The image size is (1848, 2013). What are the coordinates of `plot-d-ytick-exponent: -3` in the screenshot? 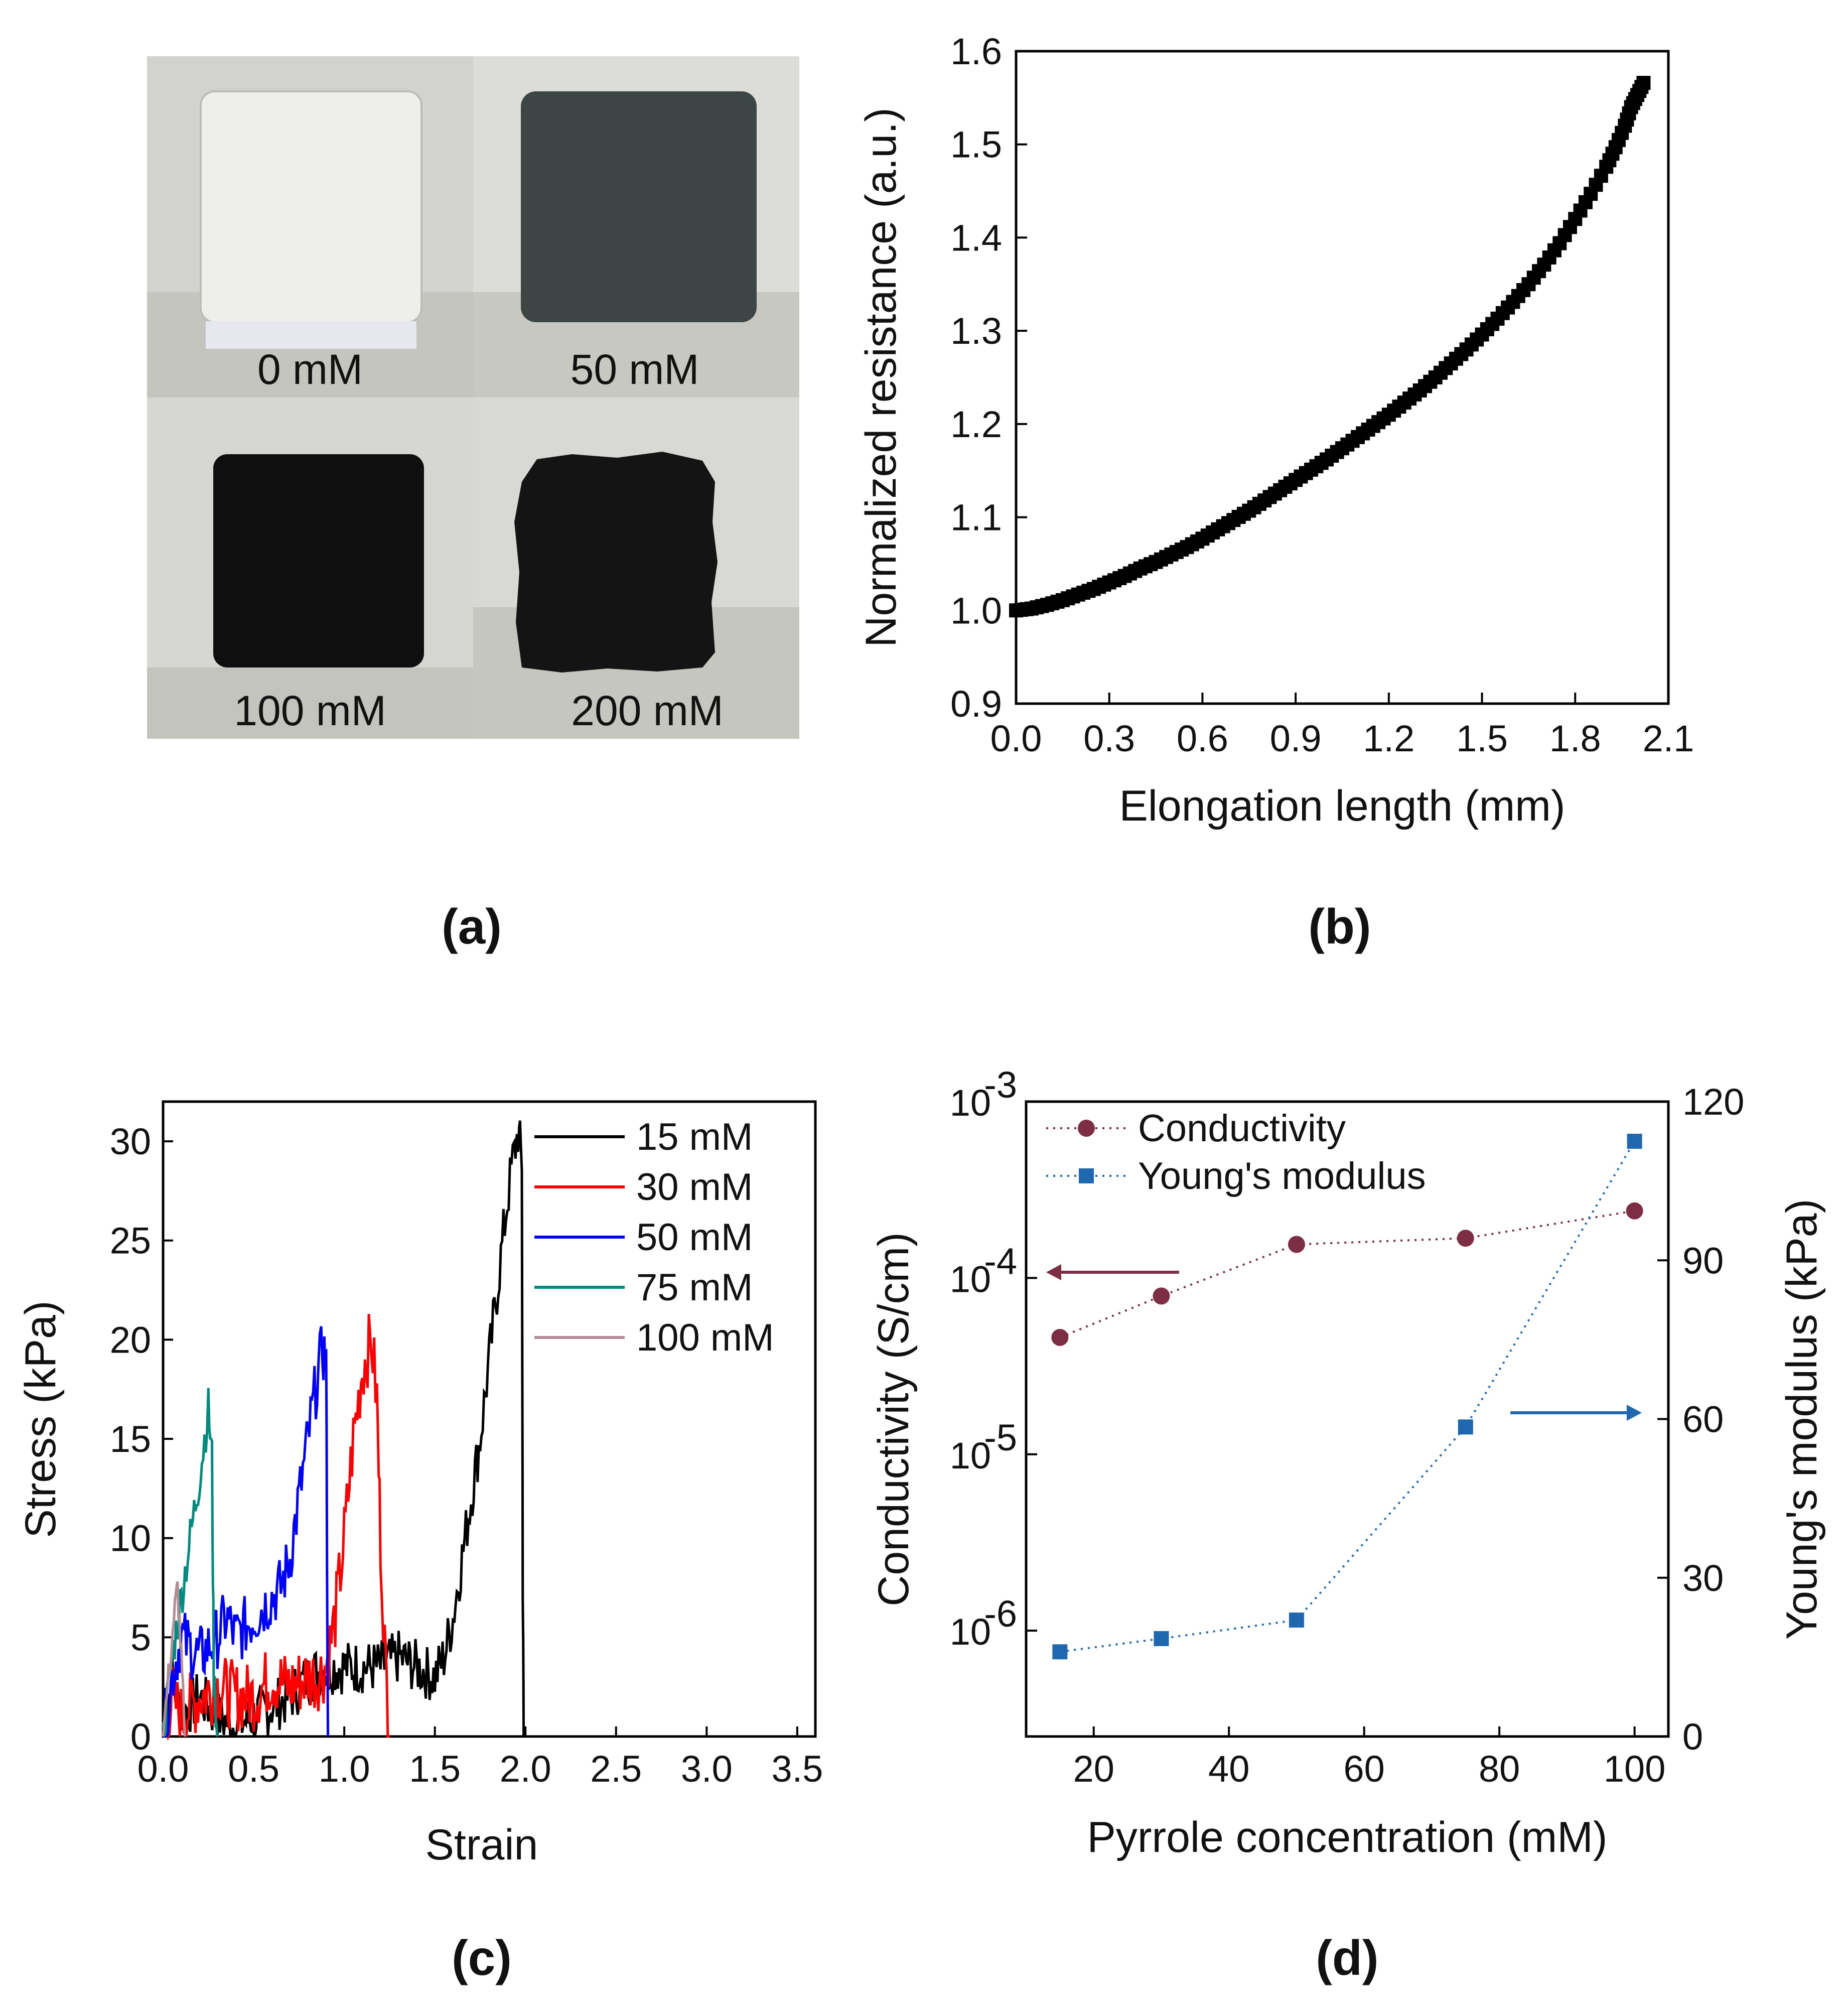 It's located at (1000, 1085).